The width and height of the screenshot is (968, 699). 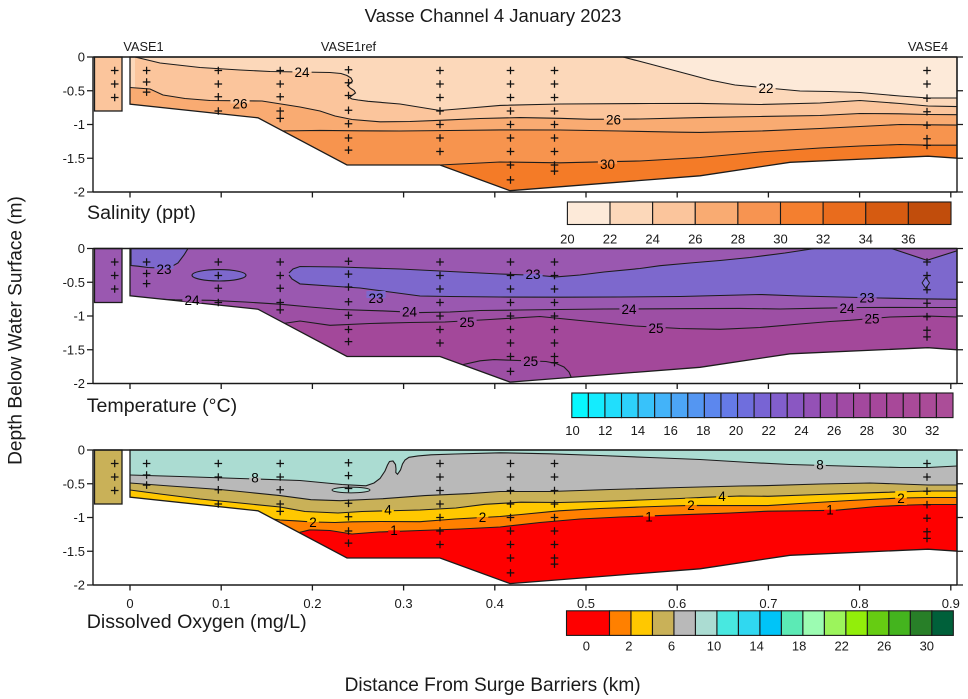 I want to click on svg-text: 0.3, so click(x=404, y=603).